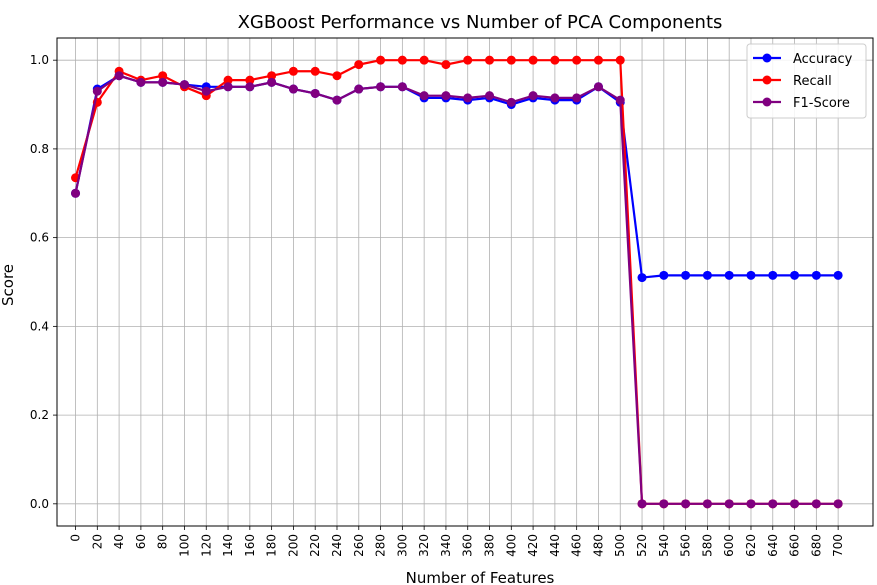 The image size is (877, 585). I want to click on x-tick-label: 400, so click(511, 545).